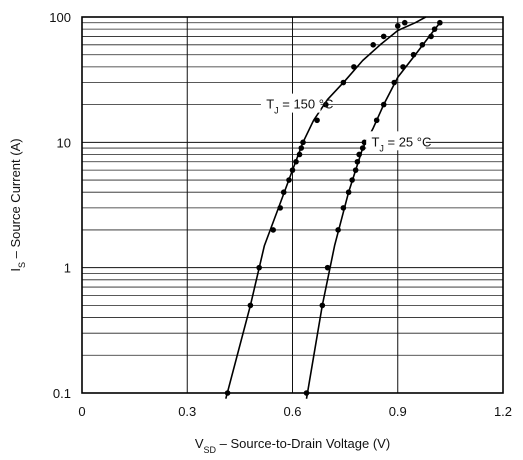 The image size is (523, 460). Describe the element at coordinates (15, 200) in the screenshot. I see `y-axis-title-rest: – Source Current (A)` at that location.